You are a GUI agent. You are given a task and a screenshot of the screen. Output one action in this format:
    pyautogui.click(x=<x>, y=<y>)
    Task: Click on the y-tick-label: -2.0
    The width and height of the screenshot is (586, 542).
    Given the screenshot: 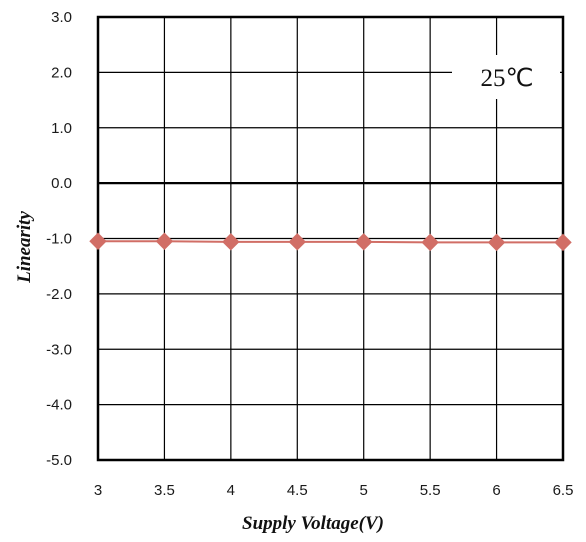 What is the action you would take?
    pyautogui.click(x=59, y=294)
    